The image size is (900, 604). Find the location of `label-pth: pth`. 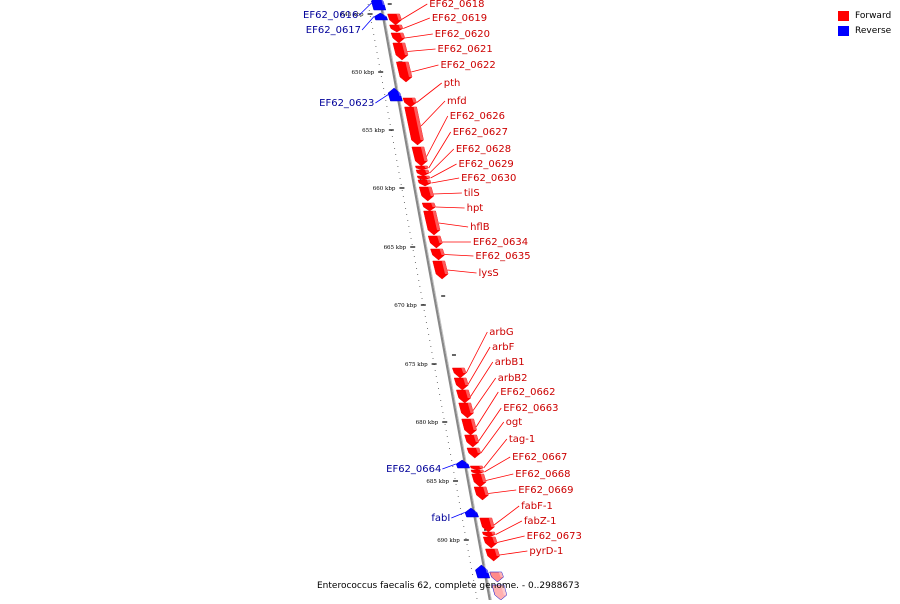

label-pth: pth is located at coordinates (452, 83).